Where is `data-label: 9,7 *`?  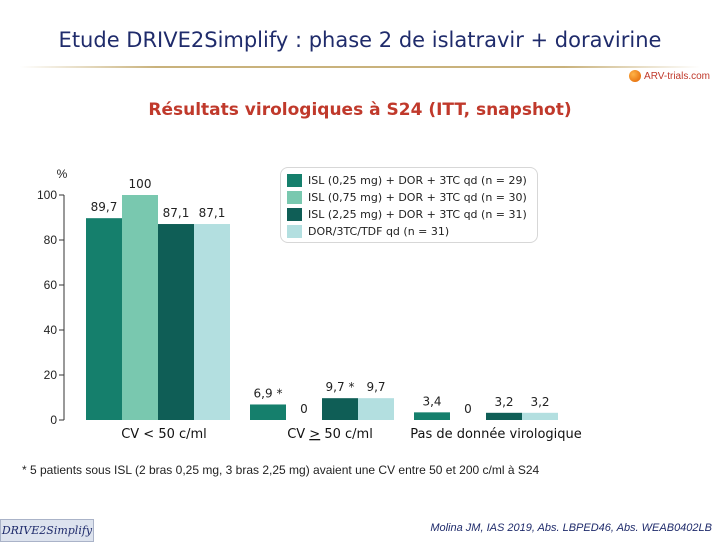
data-label: 9,7 * is located at coordinates (340, 387).